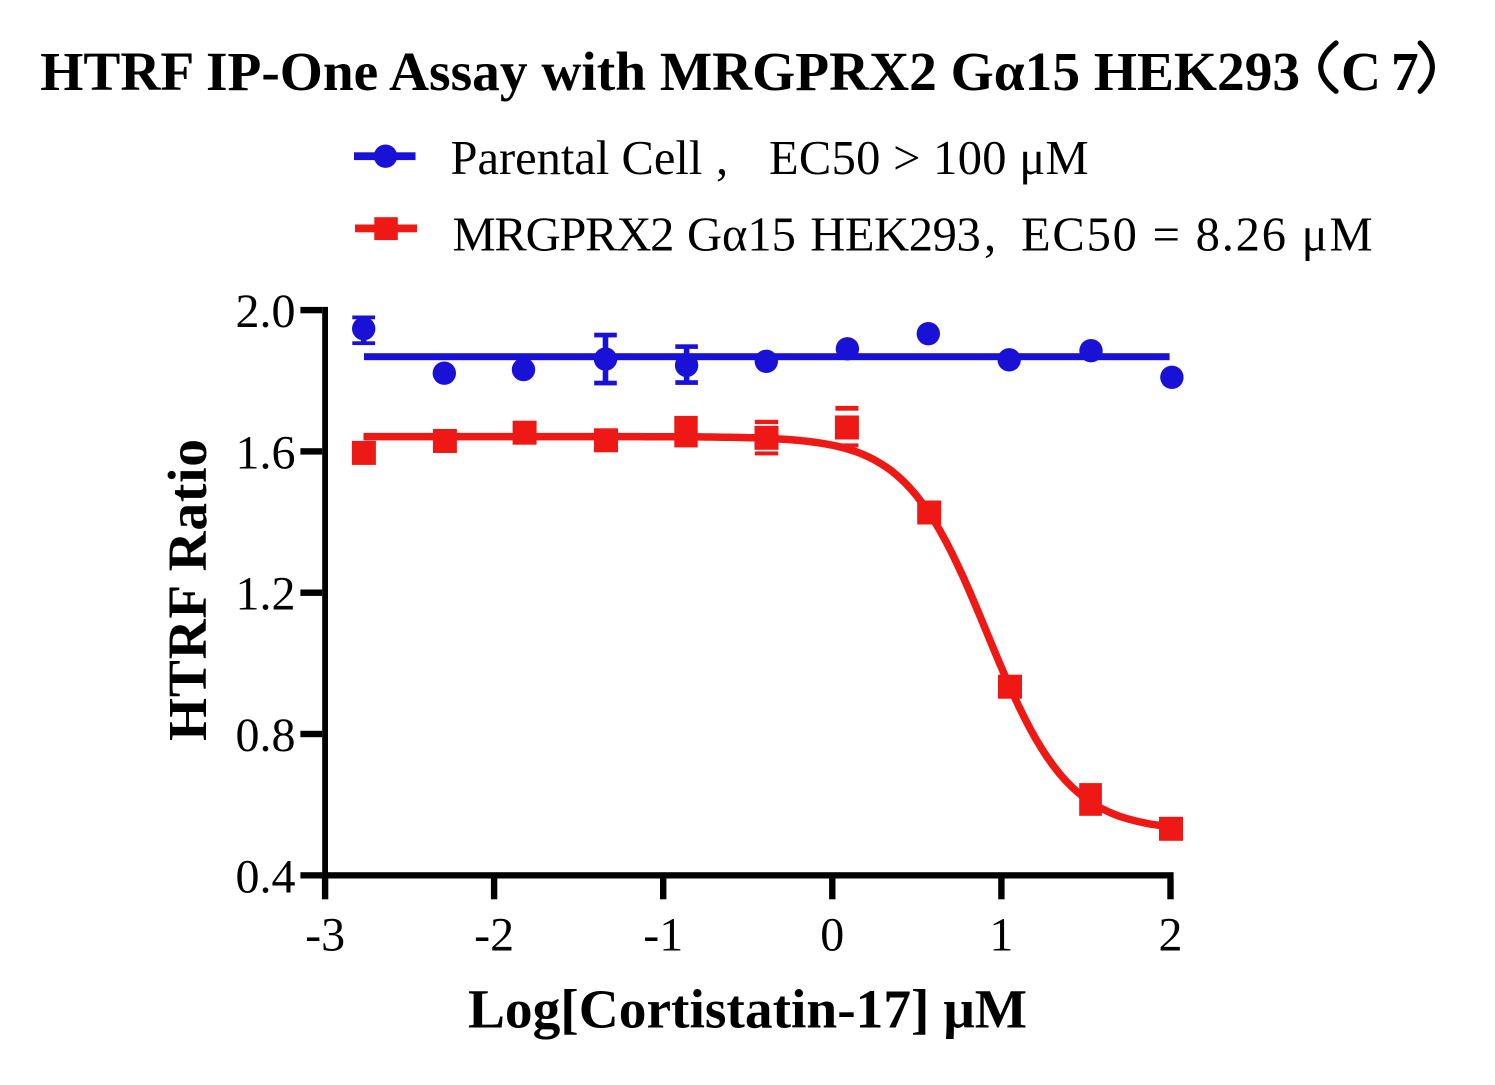 This screenshot has width=1495, height=1085. What do you see at coordinates (266, 735) in the screenshot?
I see `svg-text: 0.8` at bounding box center [266, 735].